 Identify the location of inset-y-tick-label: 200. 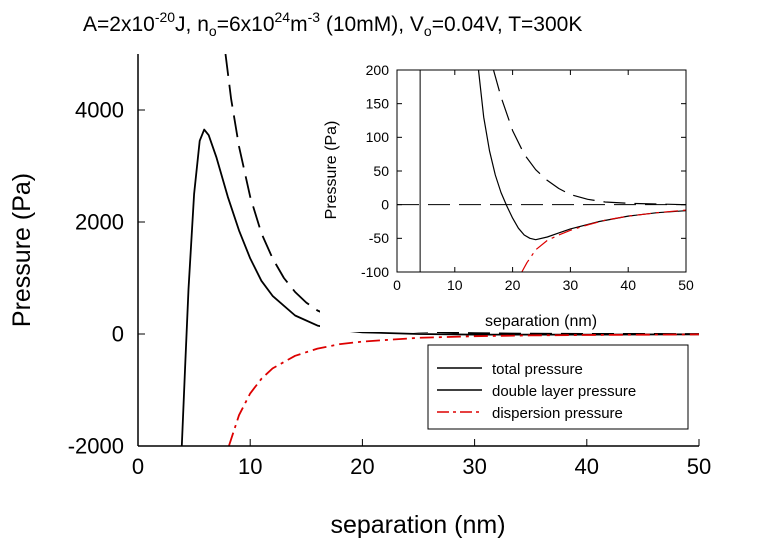
(378, 70).